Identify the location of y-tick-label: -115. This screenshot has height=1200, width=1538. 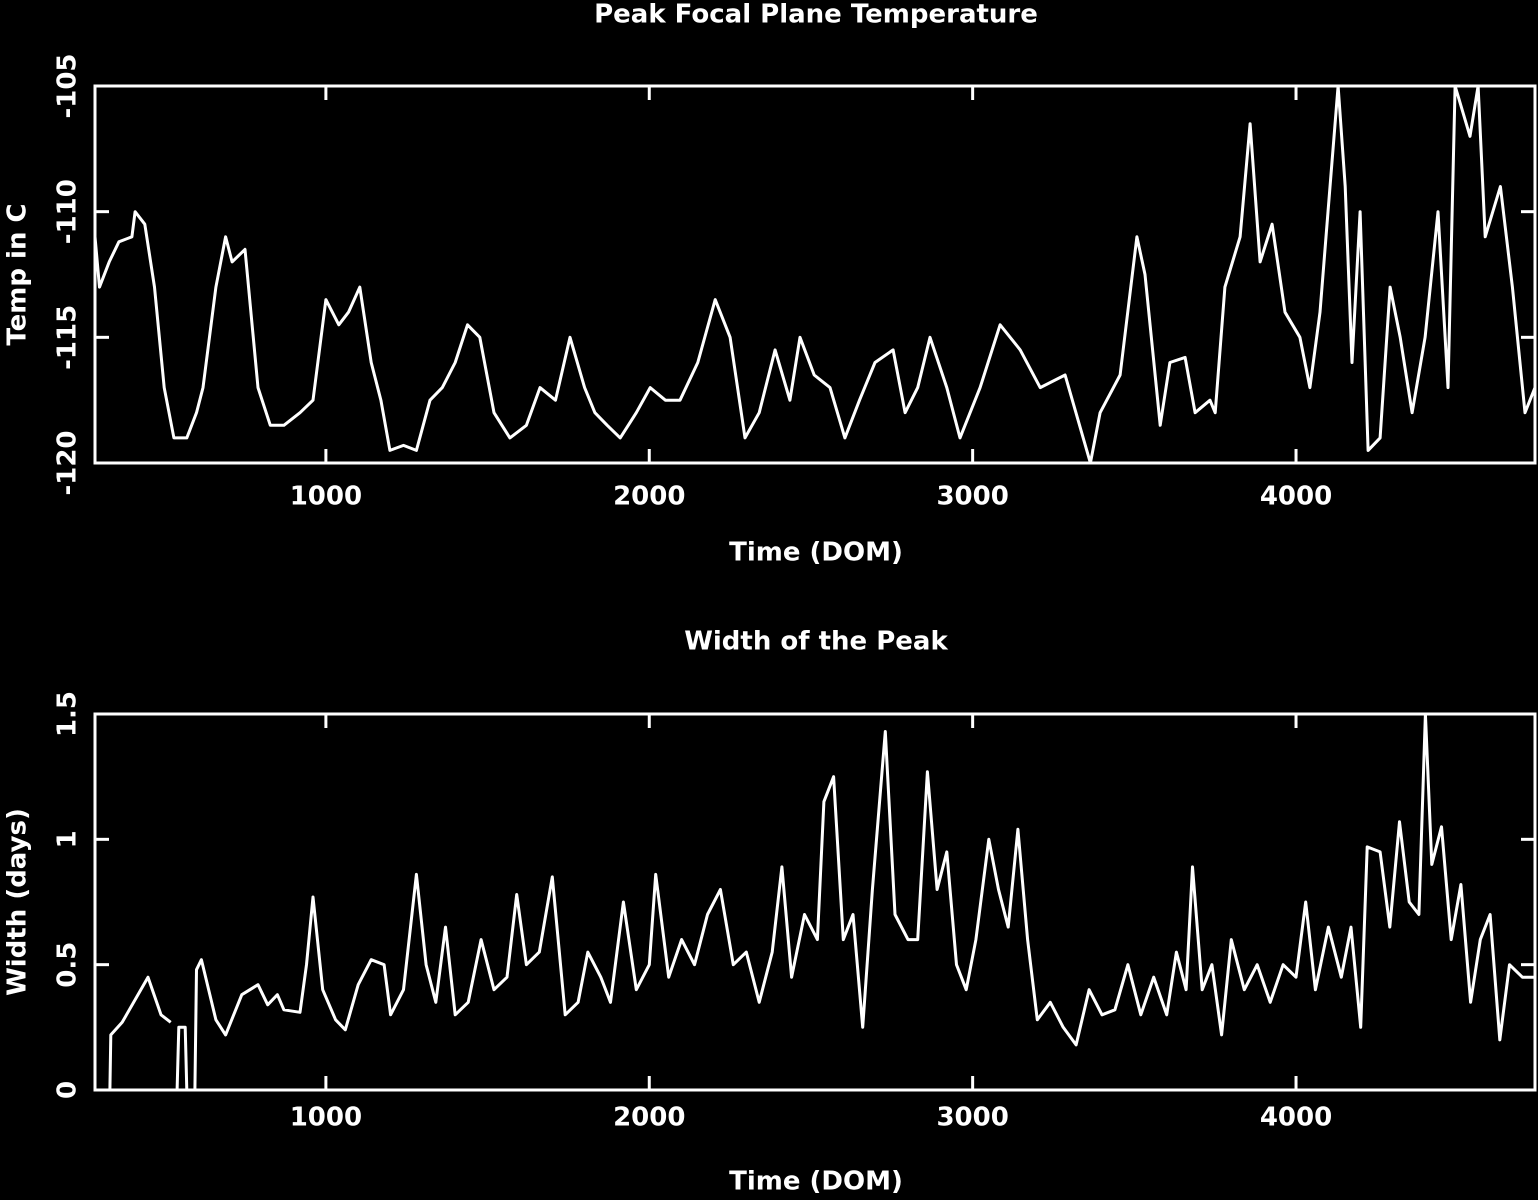
(68, 337).